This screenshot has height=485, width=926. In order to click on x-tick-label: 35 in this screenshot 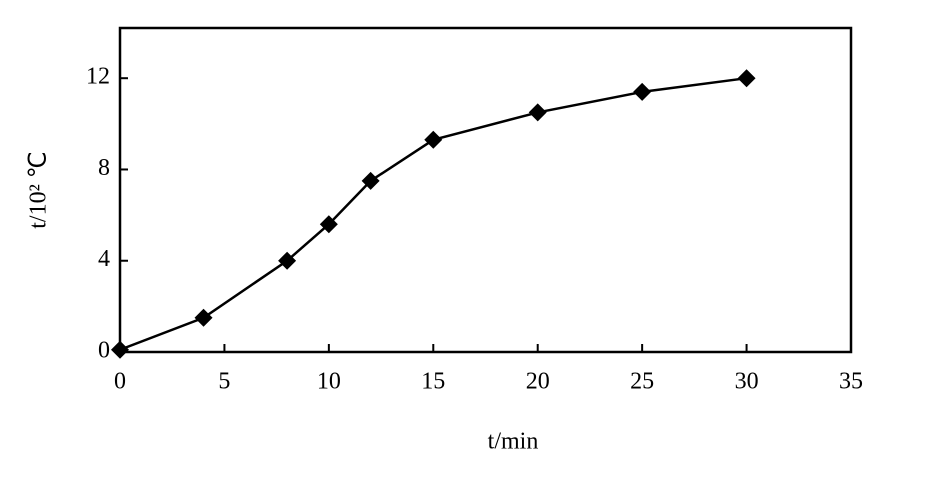, I will do `click(851, 382)`.